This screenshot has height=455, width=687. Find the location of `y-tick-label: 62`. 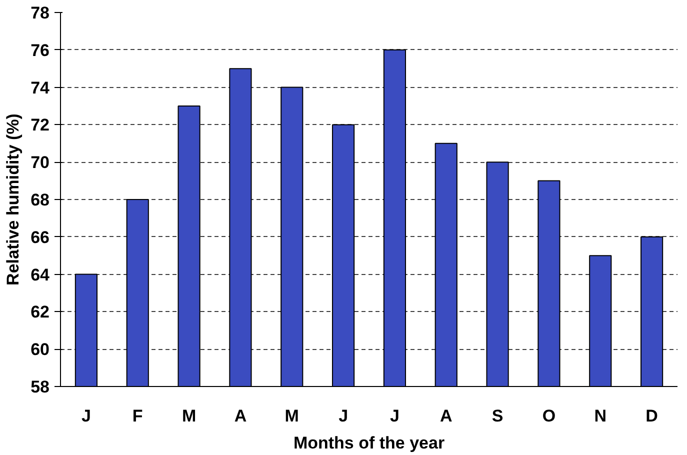

y-tick-label: 62 is located at coordinates (40, 312).